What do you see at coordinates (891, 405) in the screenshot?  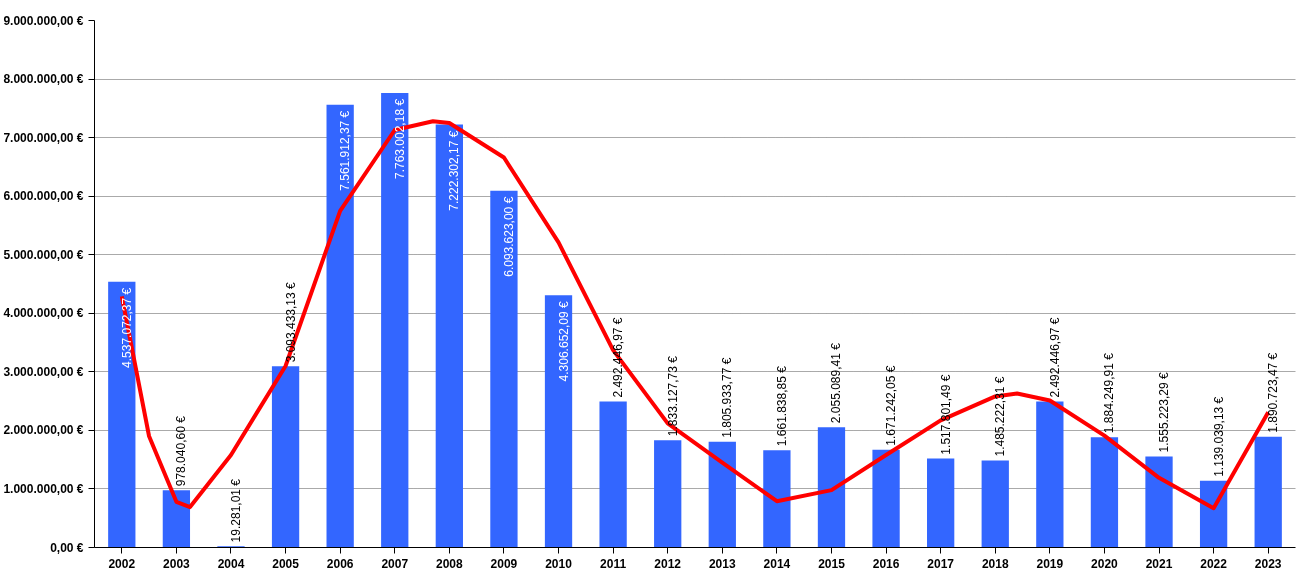 I see `data-label: 1.671.242,05 €` at bounding box center [891, 405].